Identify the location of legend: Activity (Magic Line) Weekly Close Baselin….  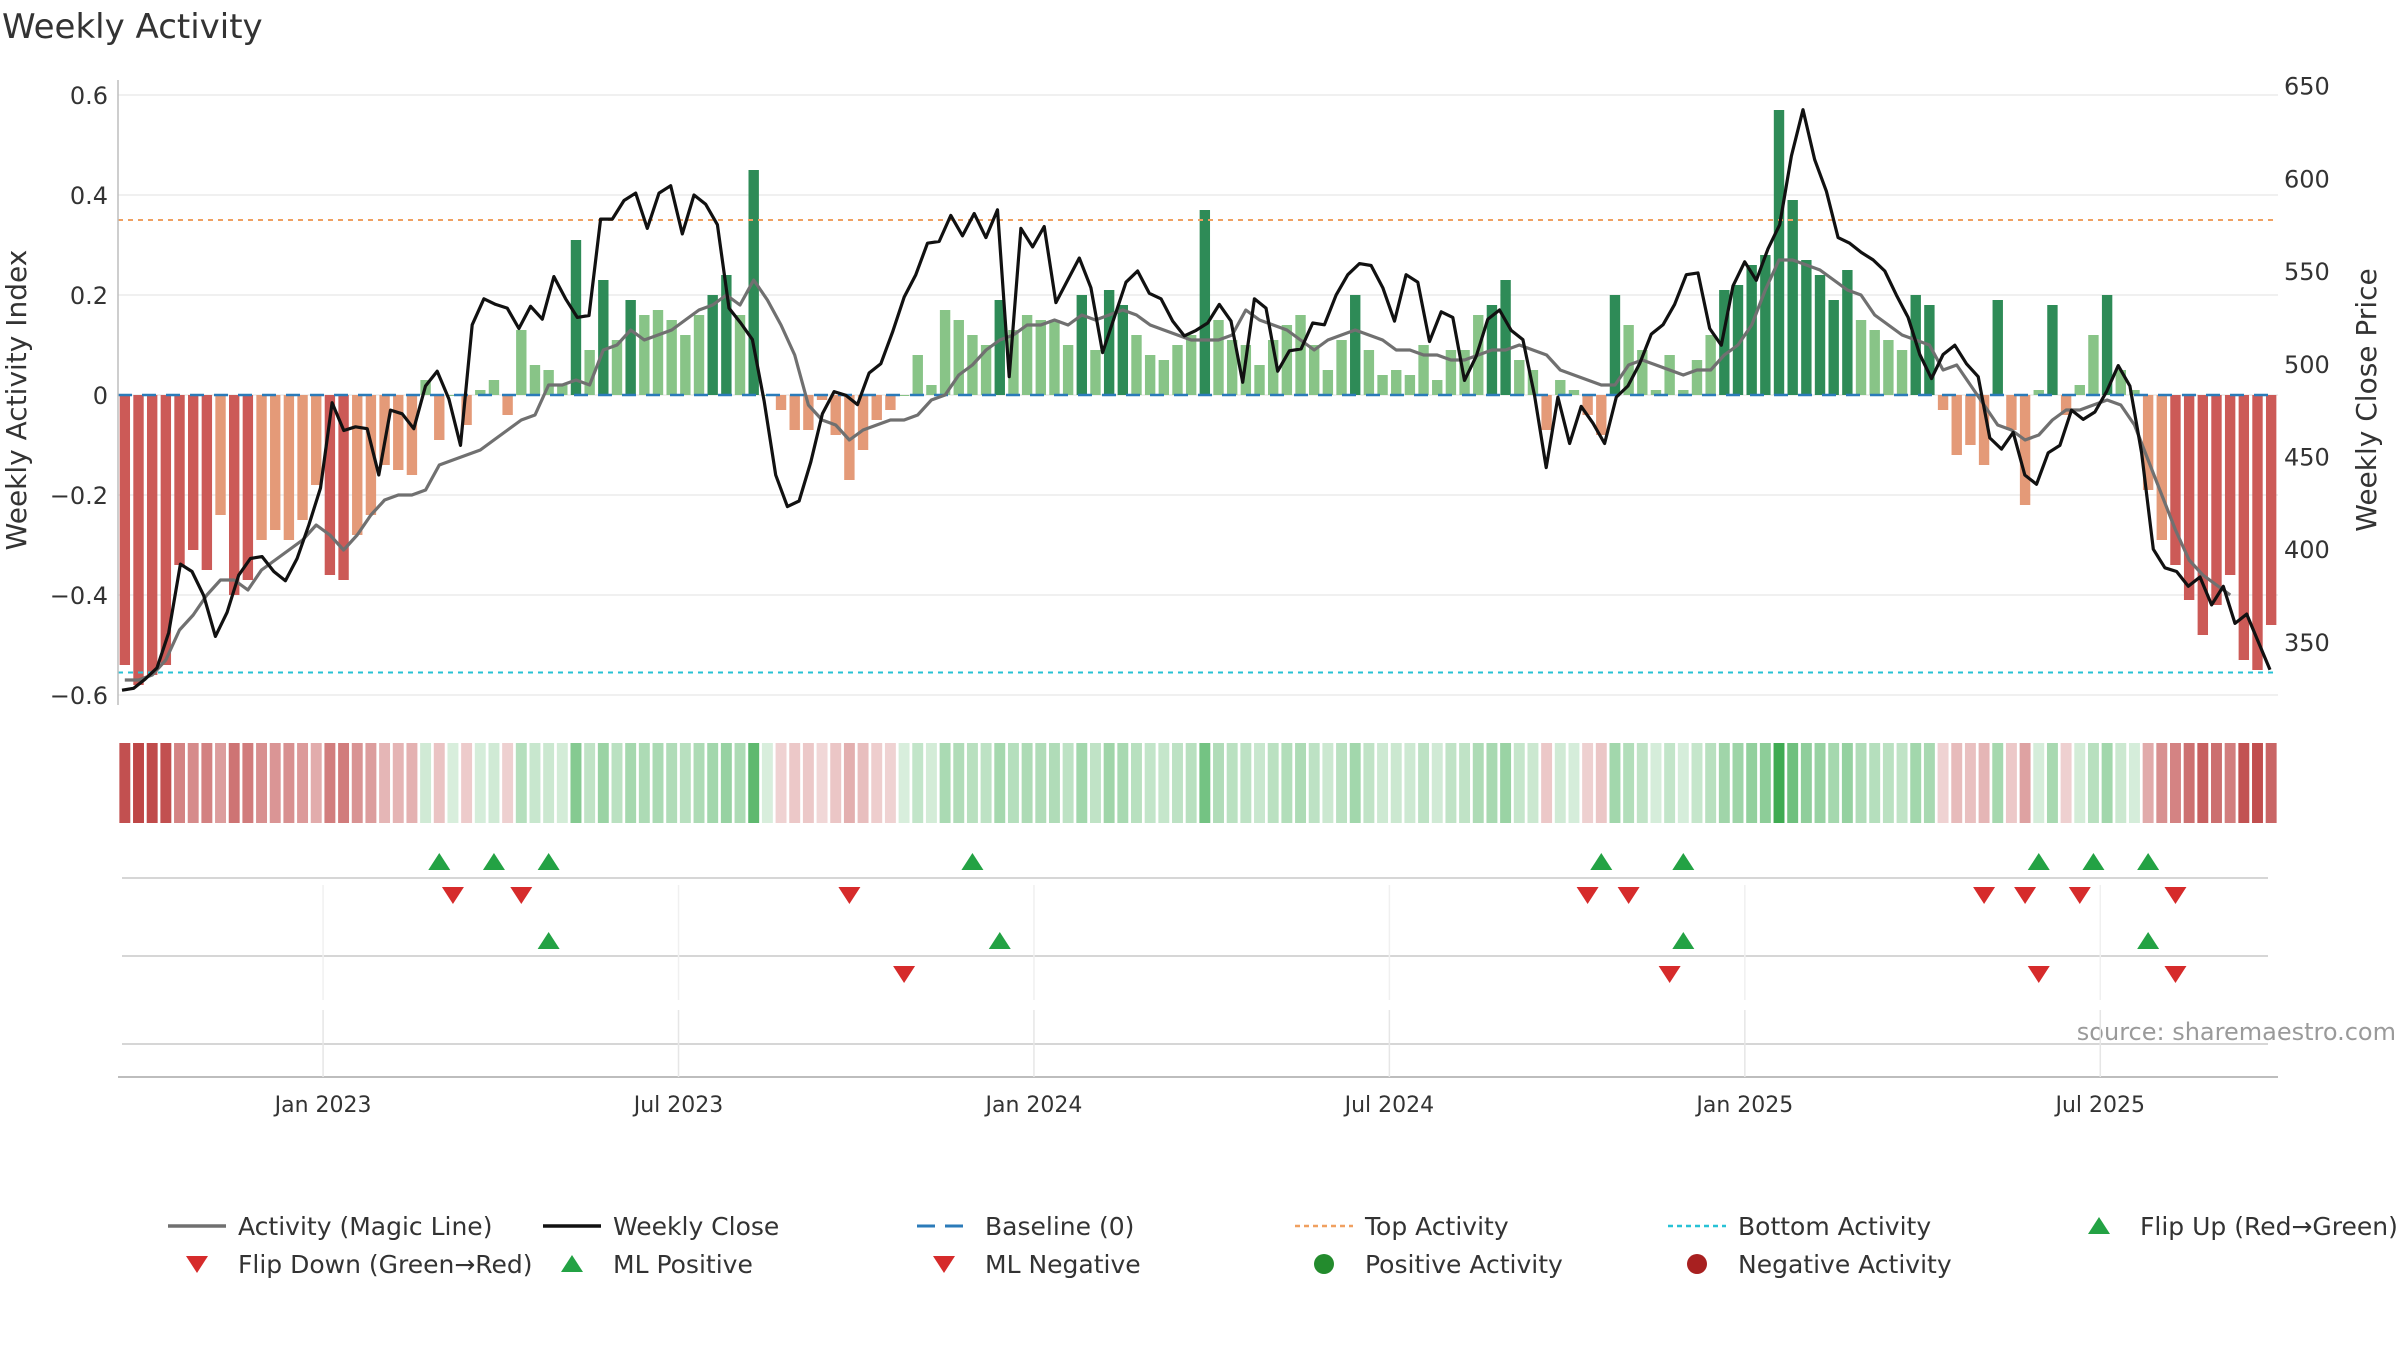
(1283, 1245).